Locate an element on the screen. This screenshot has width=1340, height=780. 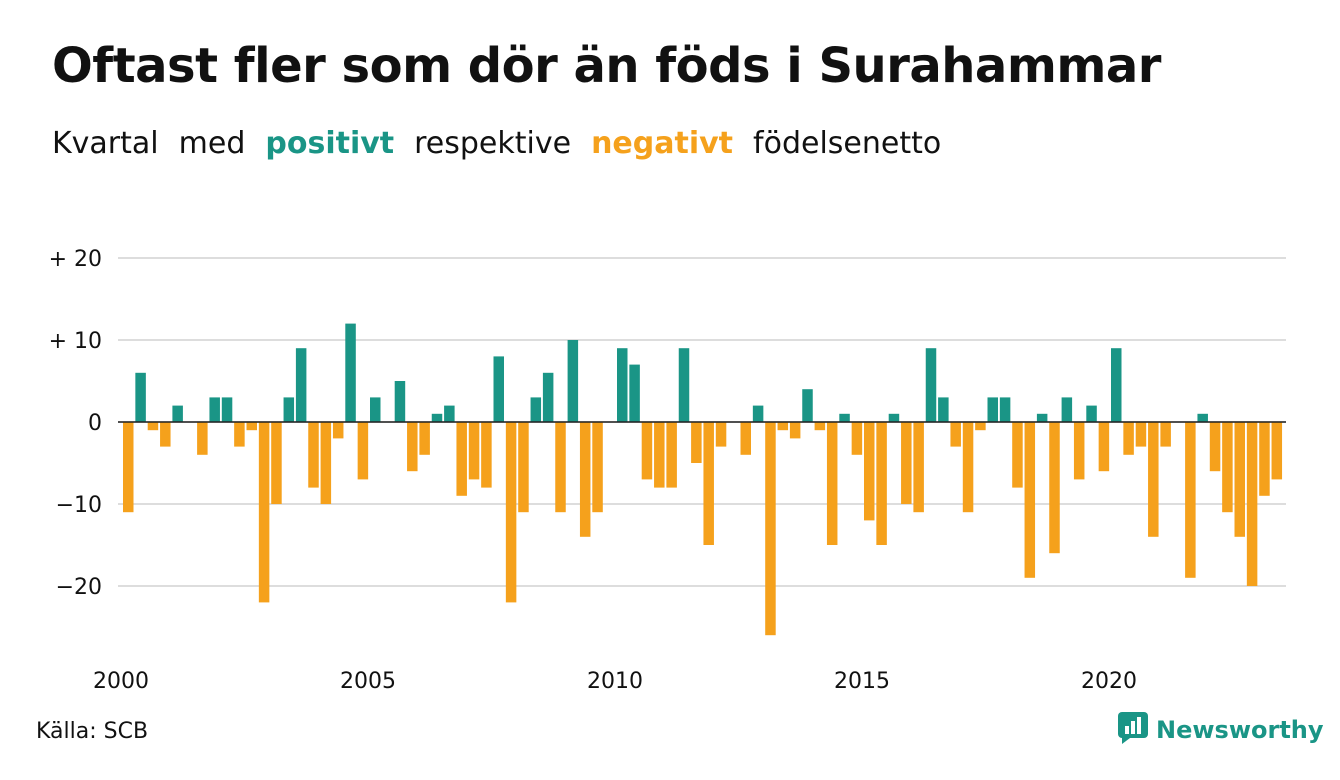
x-tick-label: 2010 is located at coordinates (615, 681).